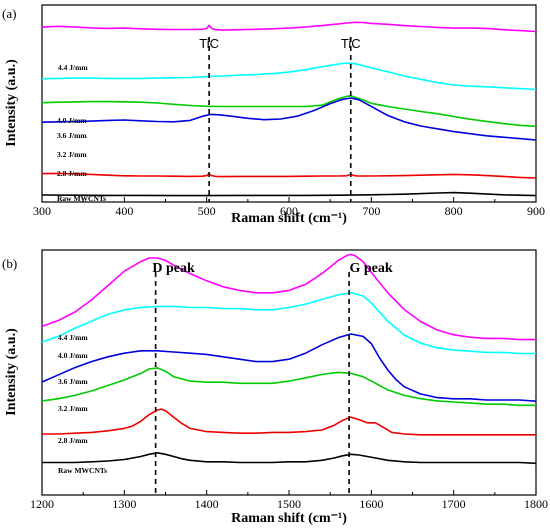  Describe the element at coordinates (289, 504) in the screenshot. I see `x-tick-label-b-3: 1500` at that location.